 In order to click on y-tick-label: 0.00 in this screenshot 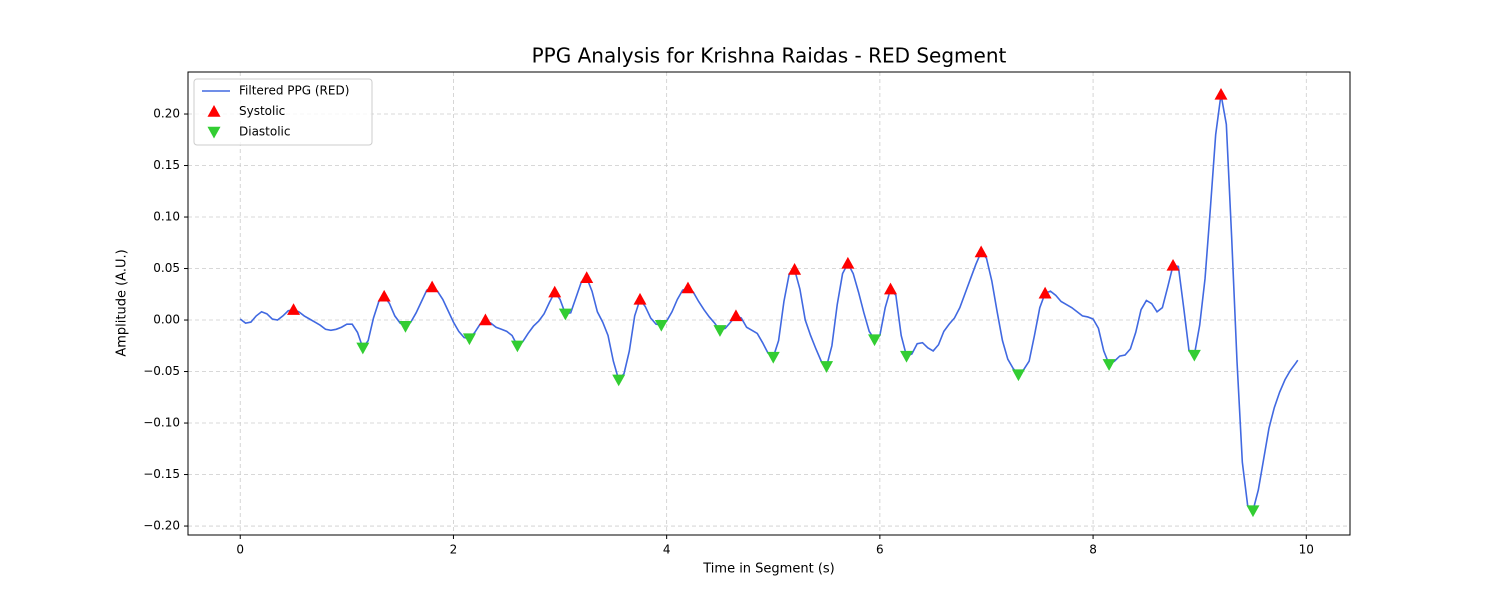, I will do `click(166, 320)`.